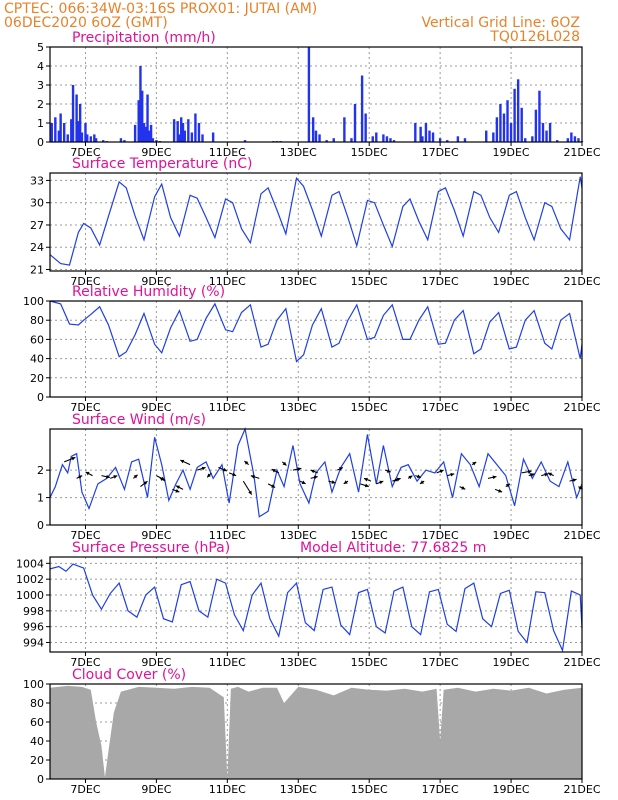 This screenshot has width=618, height=800. I want to click on x-tick-label: 19DEC, so click(511, 281).